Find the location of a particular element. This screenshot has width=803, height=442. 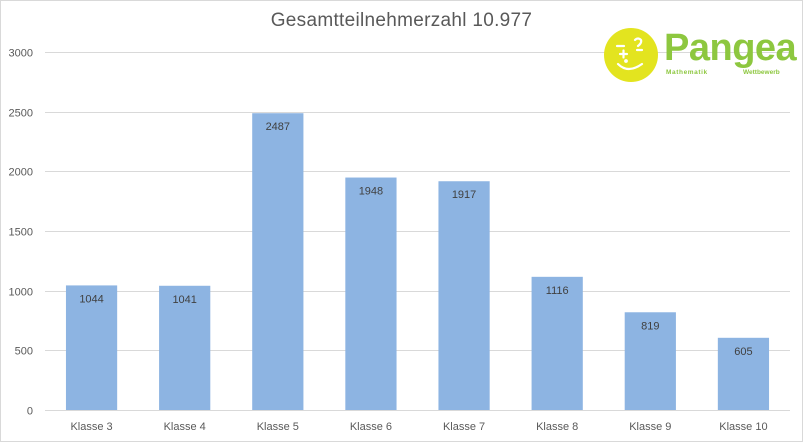

y-tick-label: 1000 is located at coordinates (21, 293).